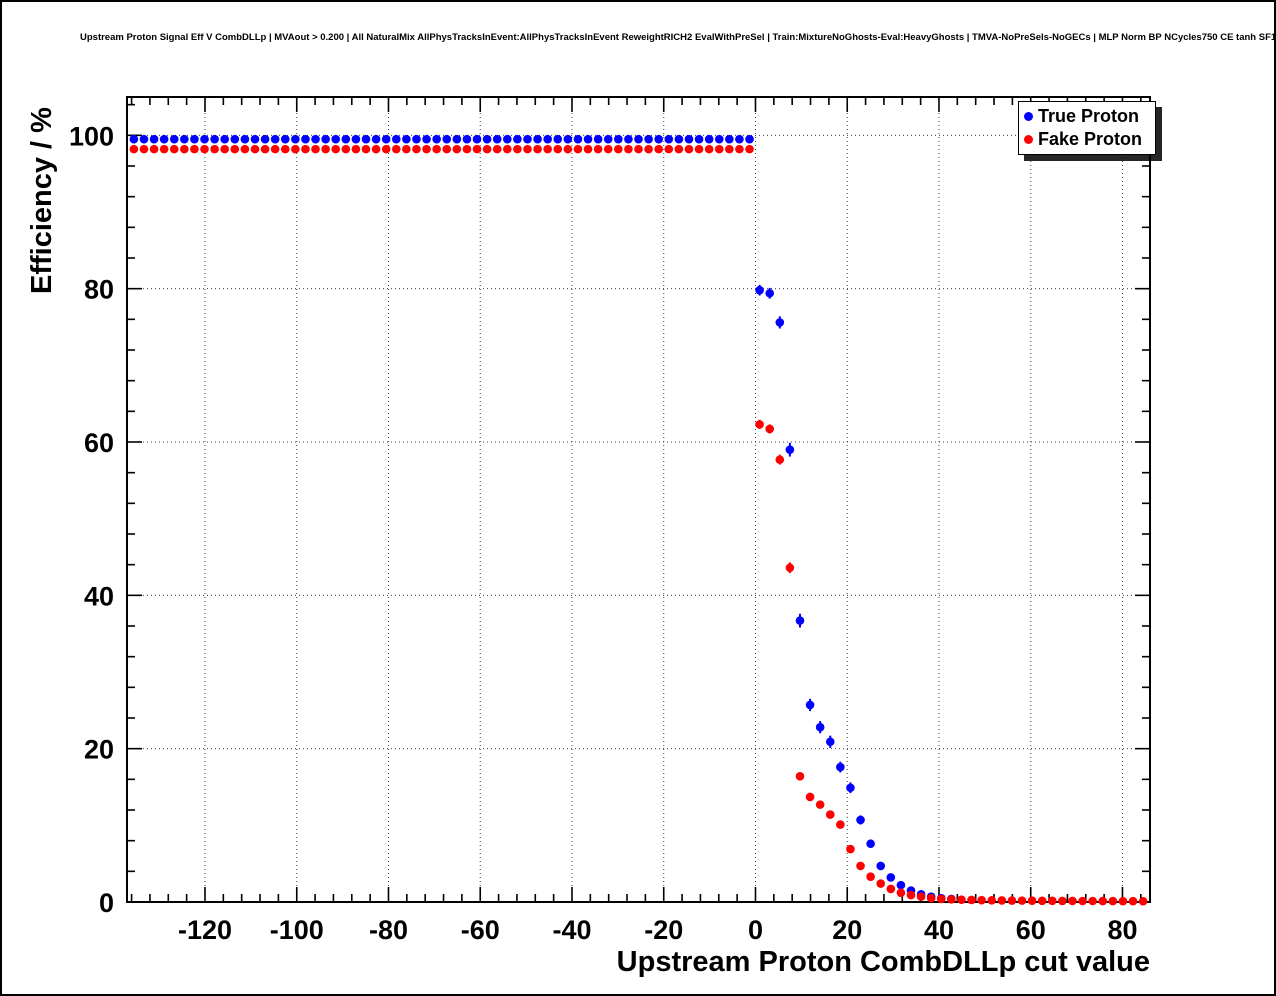 The width and height of the screenshot is (1276, 996). I want to click on legend-entry-true-proton: True Proton, so click(1087, 116).